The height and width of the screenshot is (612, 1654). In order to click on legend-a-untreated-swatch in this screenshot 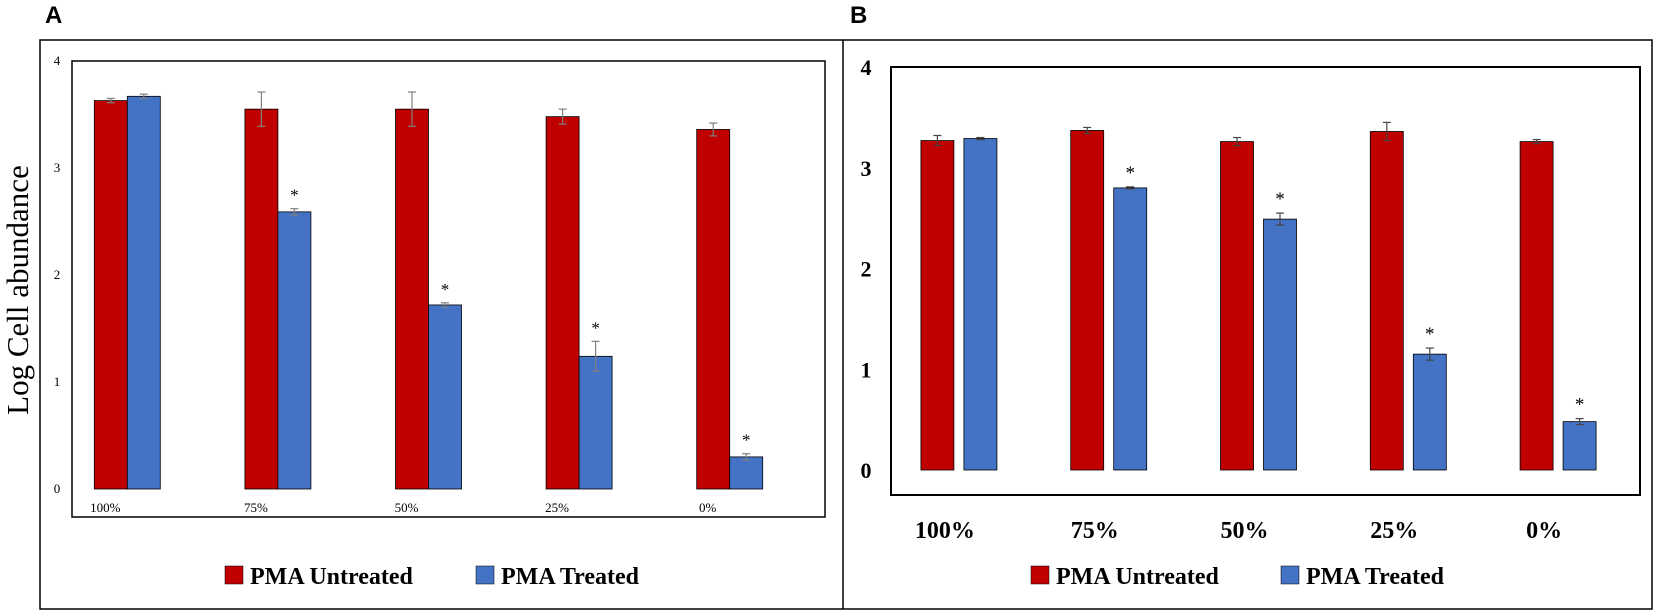, I will do `click(234, 575)`.